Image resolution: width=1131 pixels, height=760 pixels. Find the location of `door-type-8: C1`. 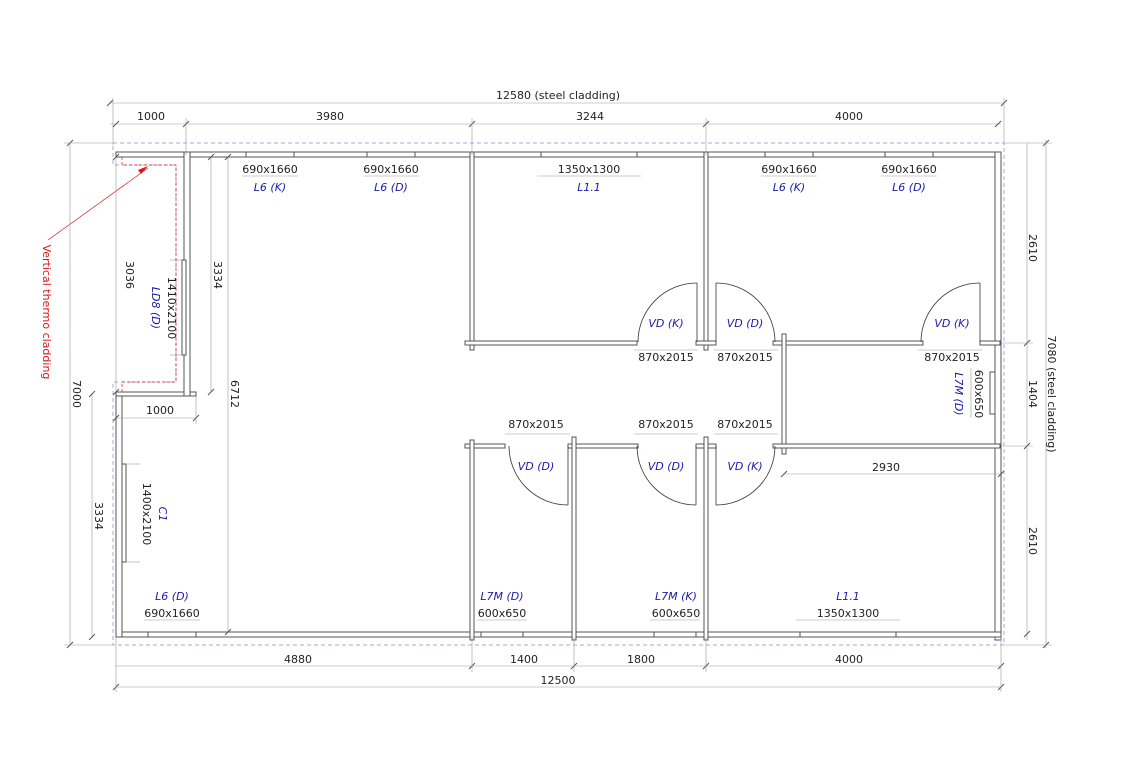

door-type-8: C1 is located at coordinates (162, 514).